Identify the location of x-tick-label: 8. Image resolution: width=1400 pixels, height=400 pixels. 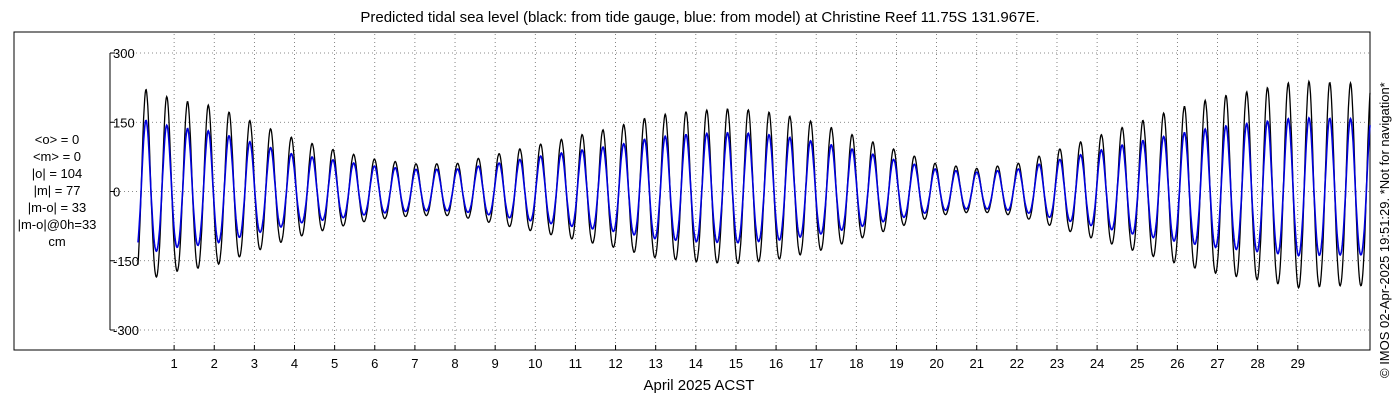
(454, 363).